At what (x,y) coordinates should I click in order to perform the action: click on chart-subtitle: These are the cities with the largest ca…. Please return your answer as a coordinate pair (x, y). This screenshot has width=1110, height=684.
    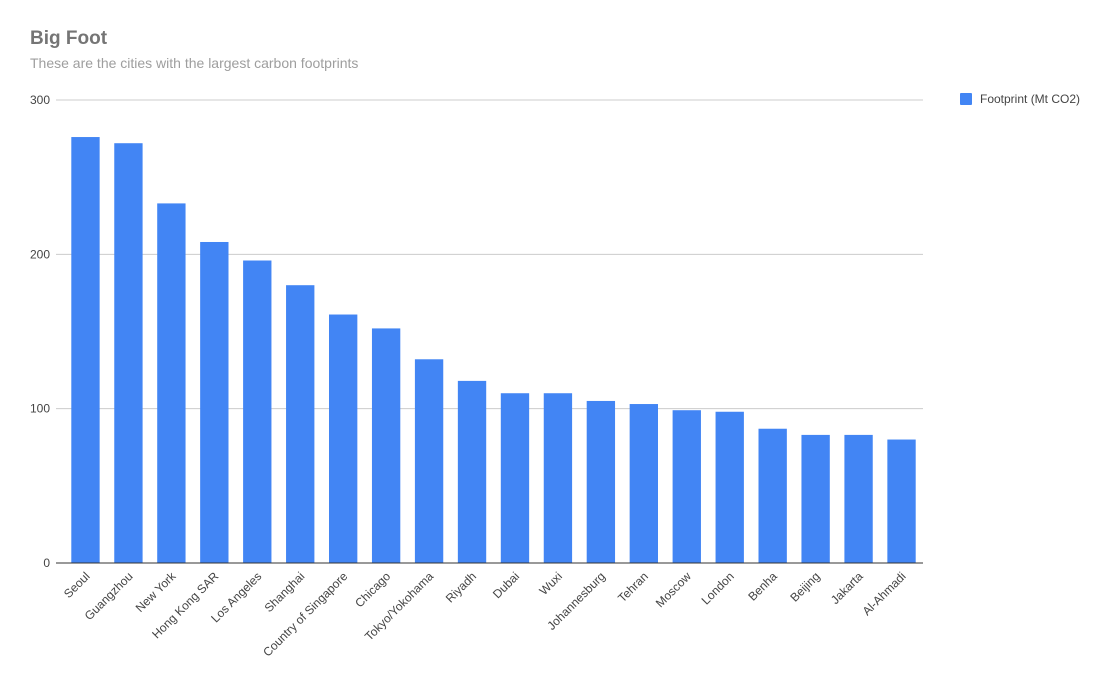
    Looking at the image, I should click on (194, 63).